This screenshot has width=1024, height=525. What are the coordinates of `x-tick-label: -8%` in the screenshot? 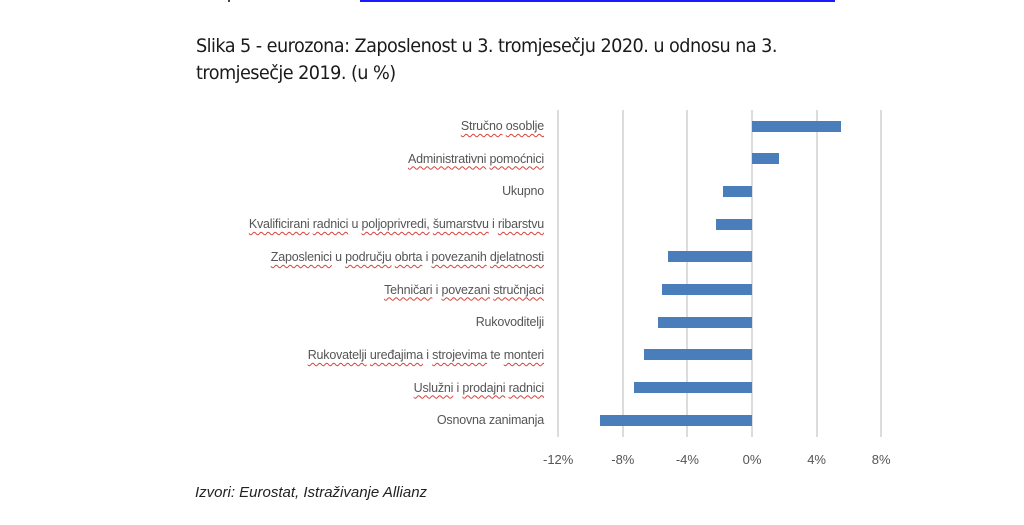 It's located at (623, 459).